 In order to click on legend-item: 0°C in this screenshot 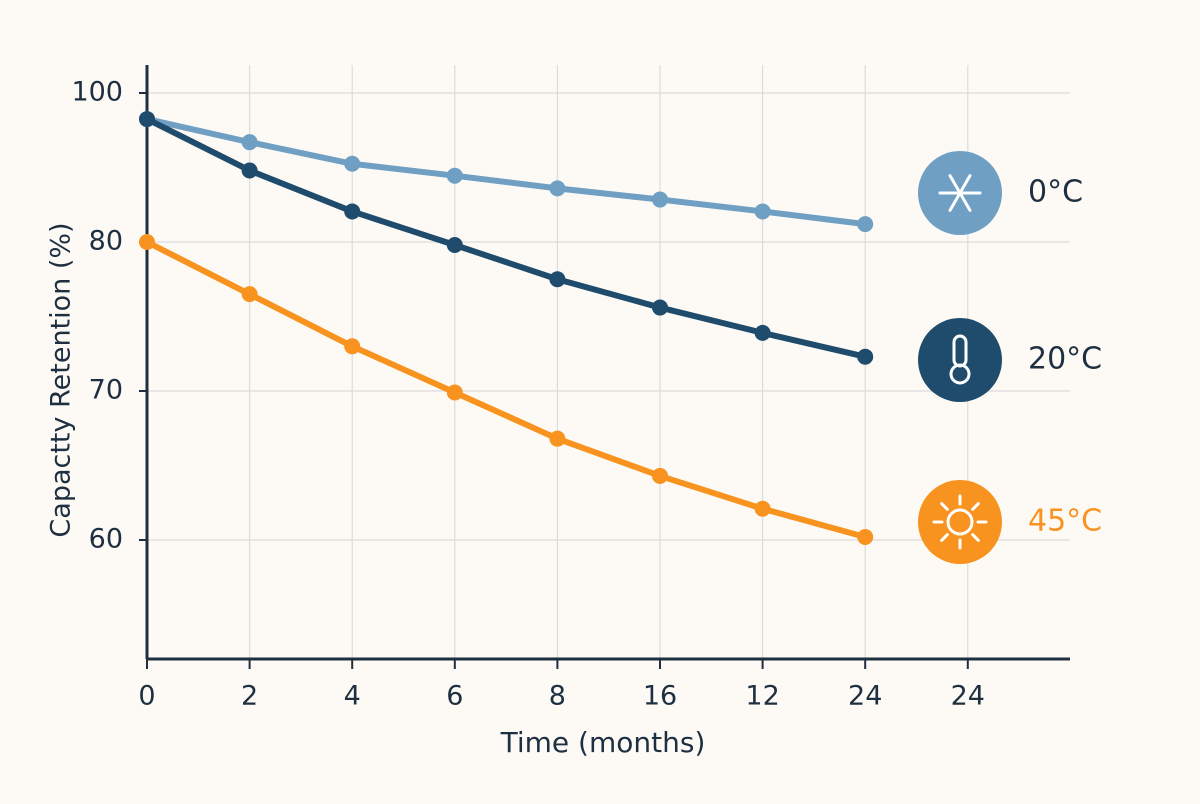, I will do `click(1000, 193)`.